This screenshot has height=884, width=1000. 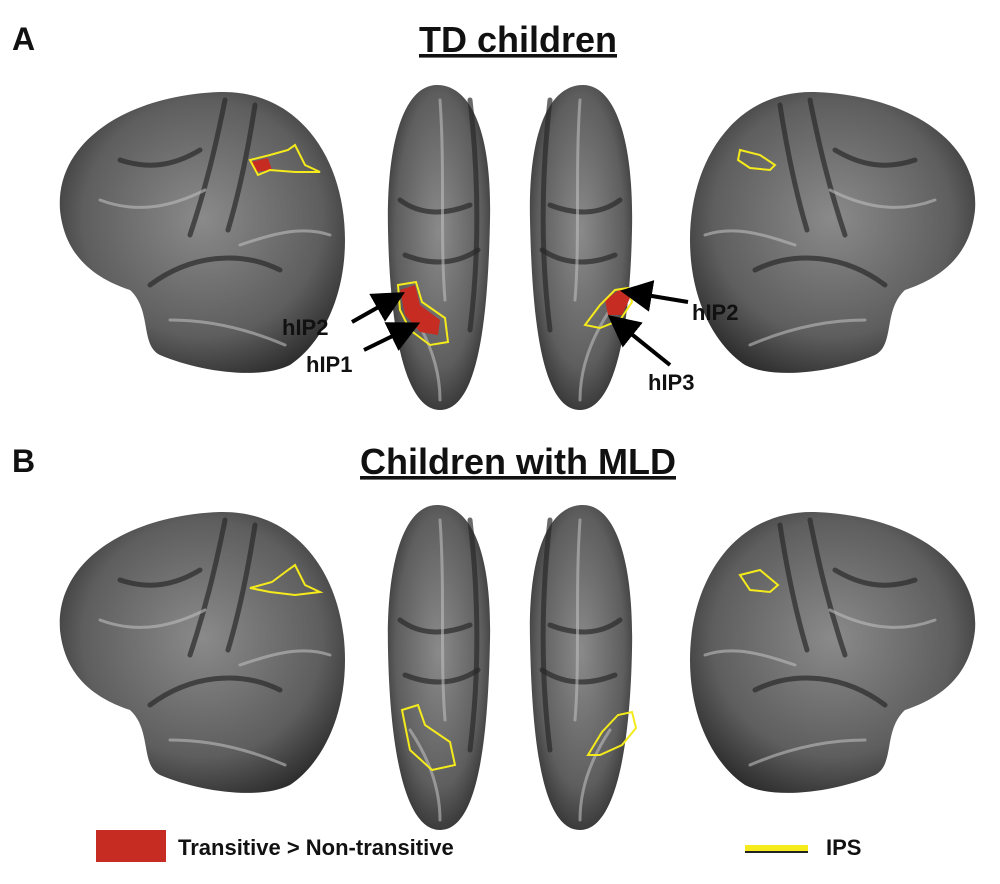 What do you see at coordinates (478, 846) in the screenshot?
I see `legend: Transitive > Non-transitive IPS` at bounding box center [478, 846].